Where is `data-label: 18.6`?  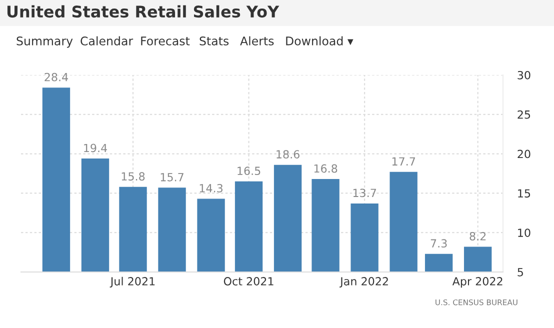 data-label: 18.6 is located at coordinates (288, 154).